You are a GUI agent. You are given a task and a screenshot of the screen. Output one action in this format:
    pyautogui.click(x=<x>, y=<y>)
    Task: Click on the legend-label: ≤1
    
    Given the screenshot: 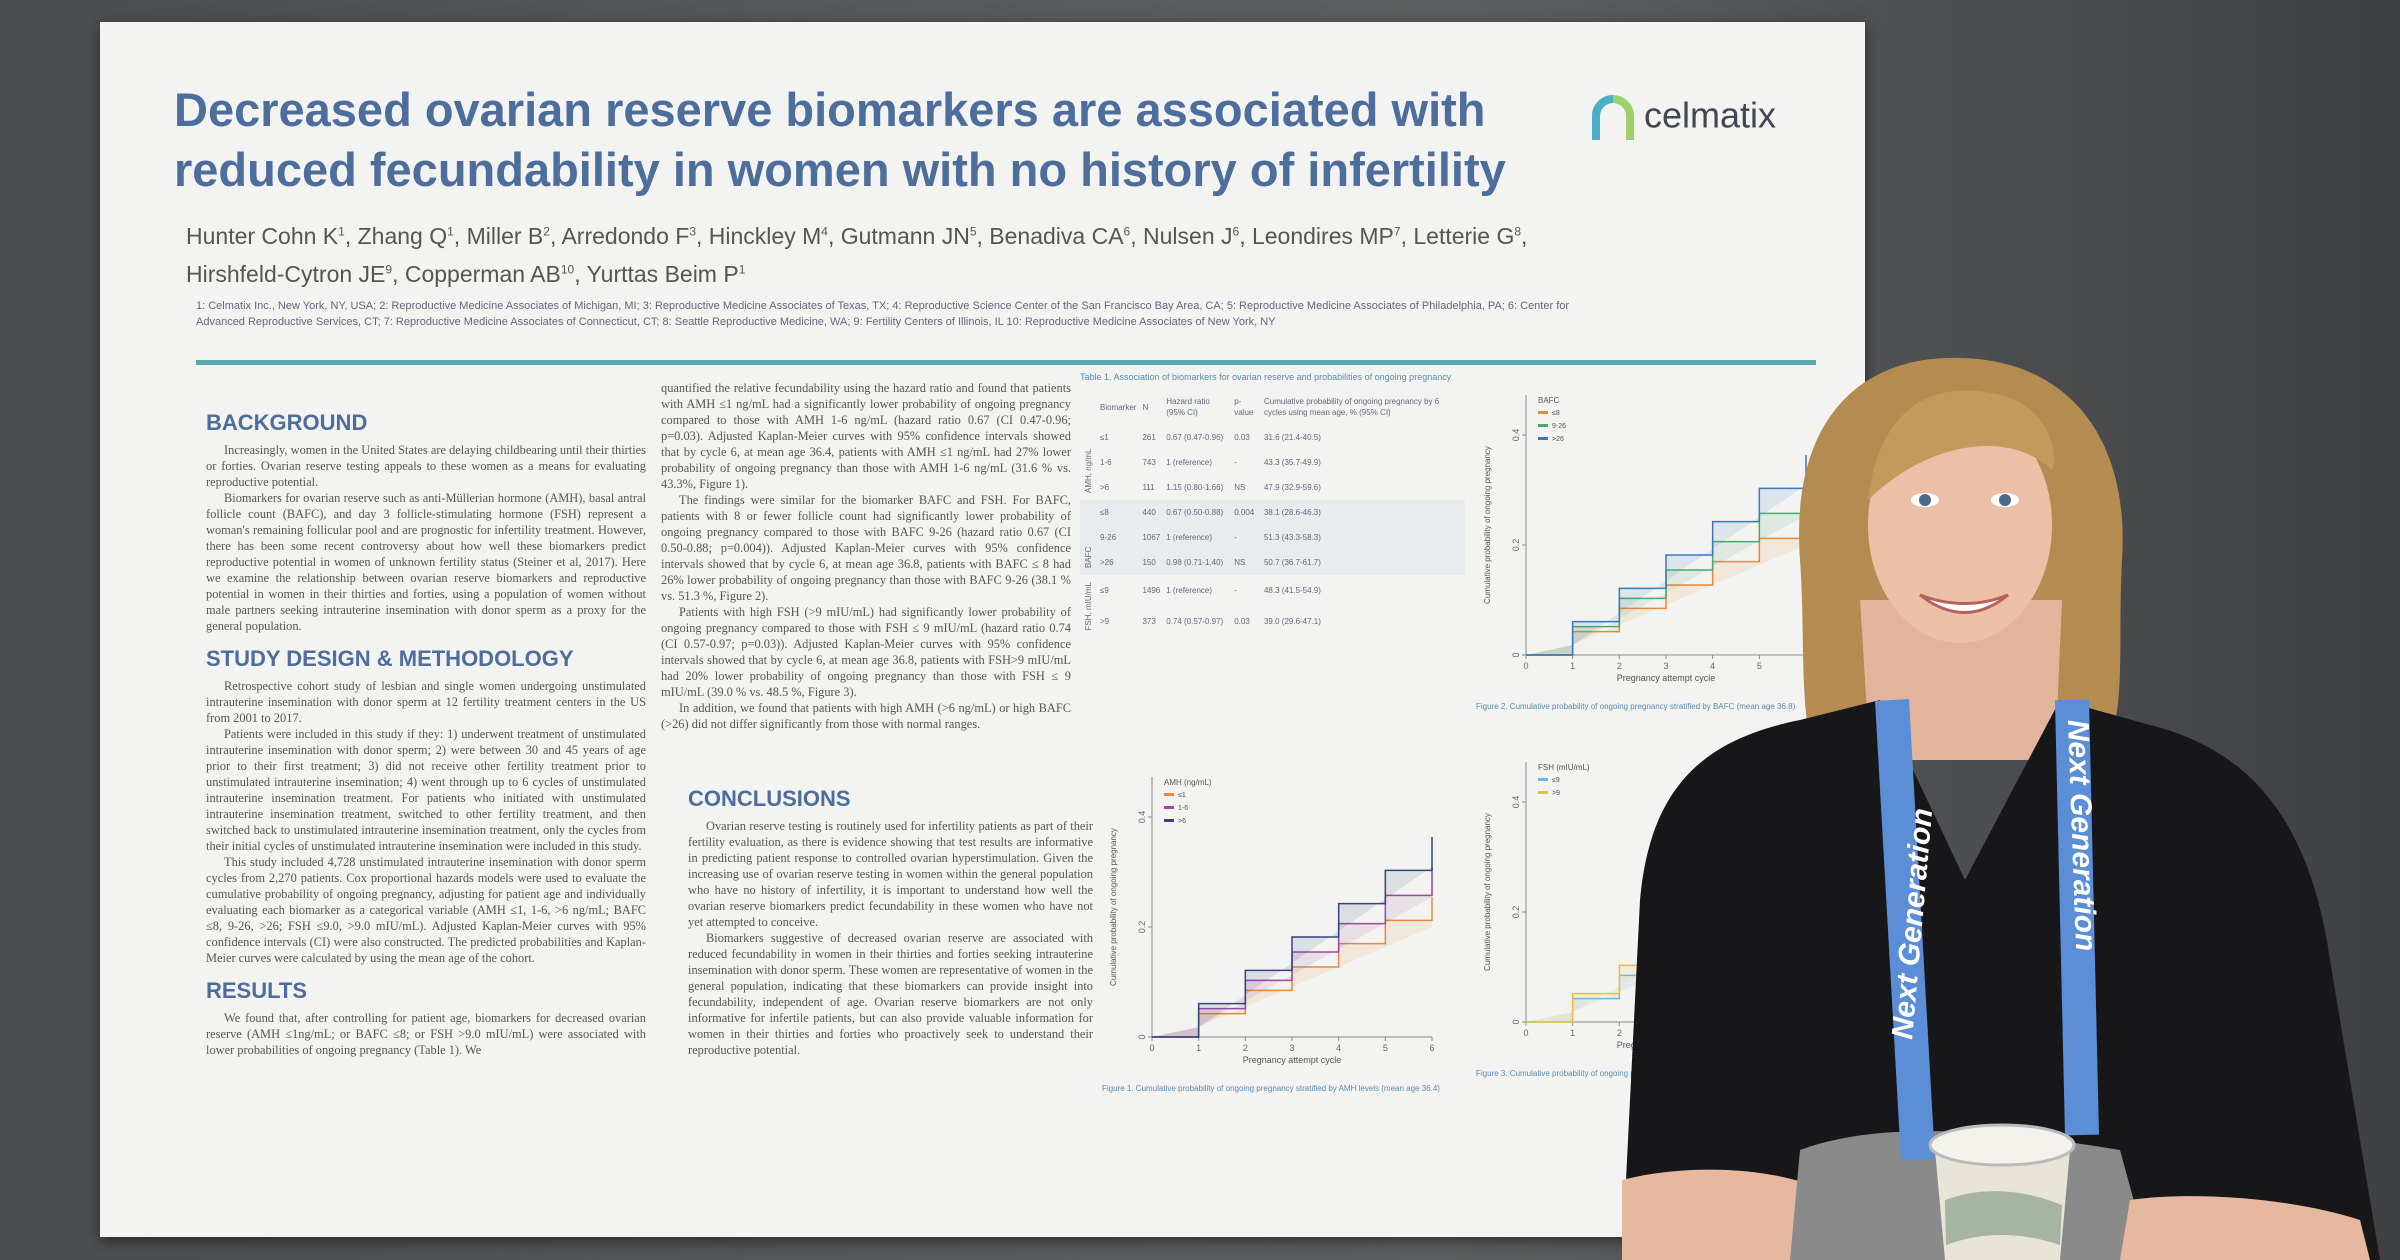 What is the action you would take?
    pyautogui.click(x=1182, y=795)
    